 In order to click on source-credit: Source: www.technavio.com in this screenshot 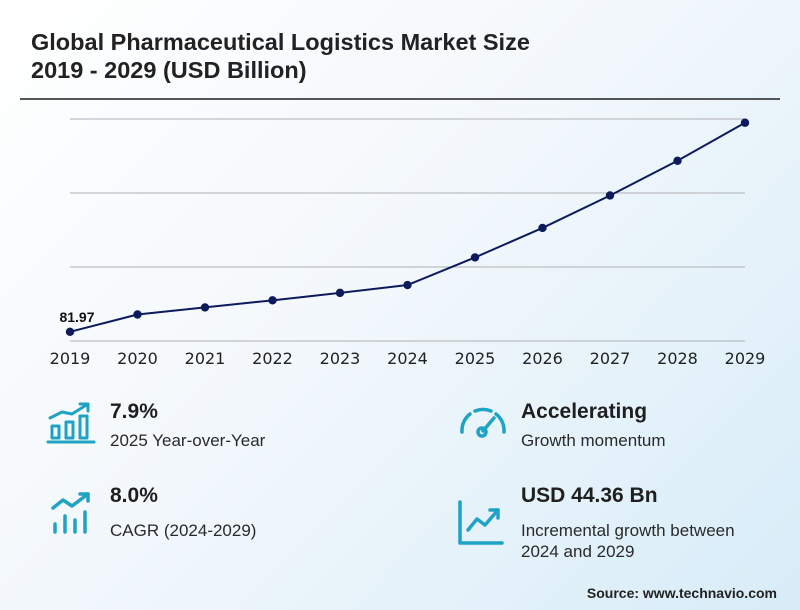, I will do `click(681, 593)`.